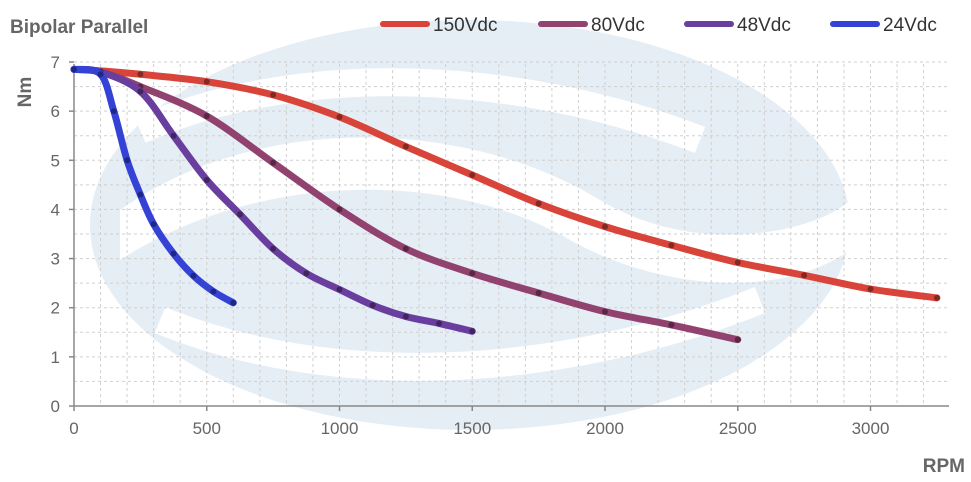  Describe the element at coordinates (910, 25) in the screenshot. I see `legend-label: 24Vdc` at that location.